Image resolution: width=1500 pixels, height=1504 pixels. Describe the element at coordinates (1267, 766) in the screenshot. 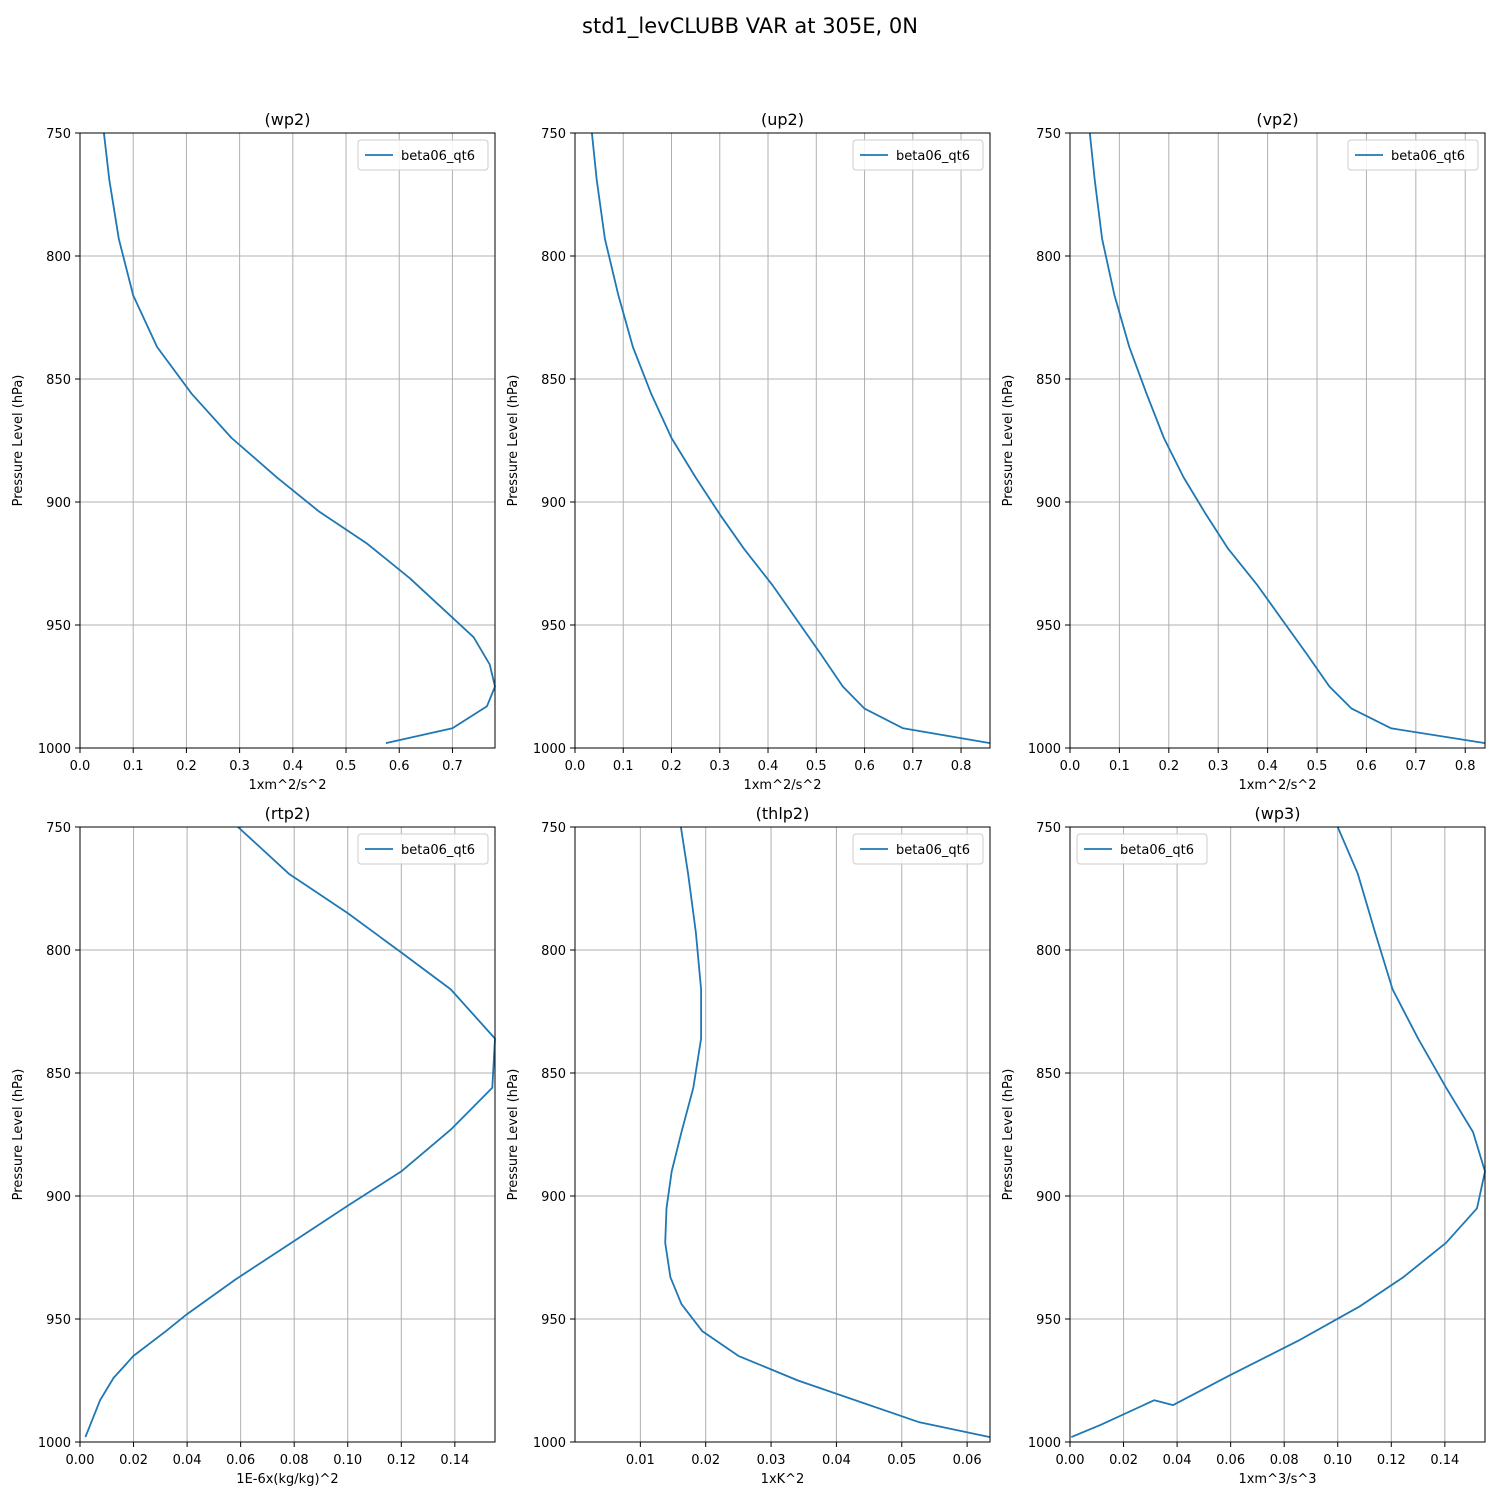

I see `x-tick-label: 0.4` at that location.